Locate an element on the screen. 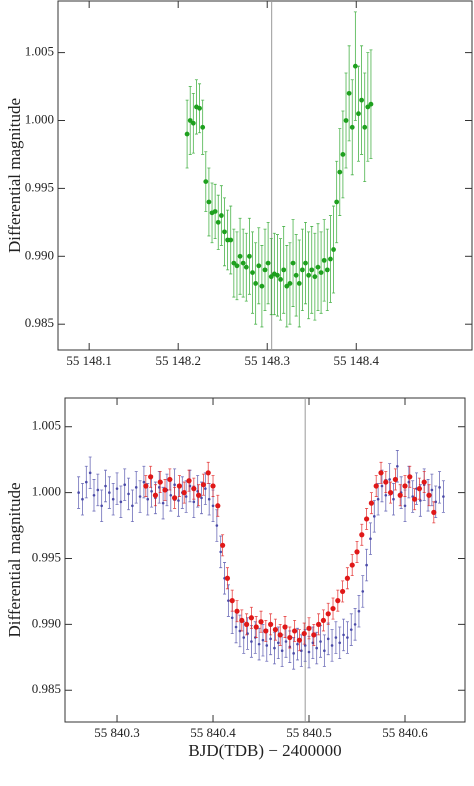 This screenshot has height=786, width=474. x-tick-label: 55 840.4 is located at coordinates (213, 732).